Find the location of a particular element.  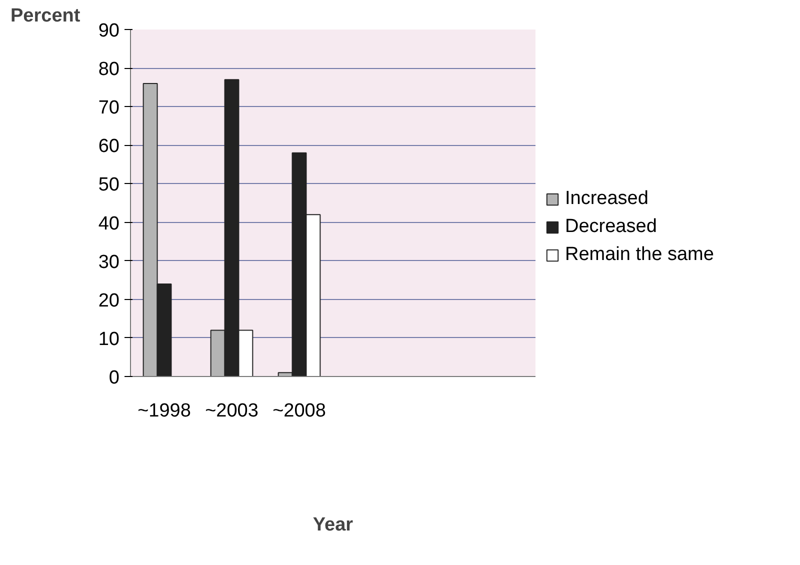

y-tick-label: 60 is located at coordinates (109, 147).